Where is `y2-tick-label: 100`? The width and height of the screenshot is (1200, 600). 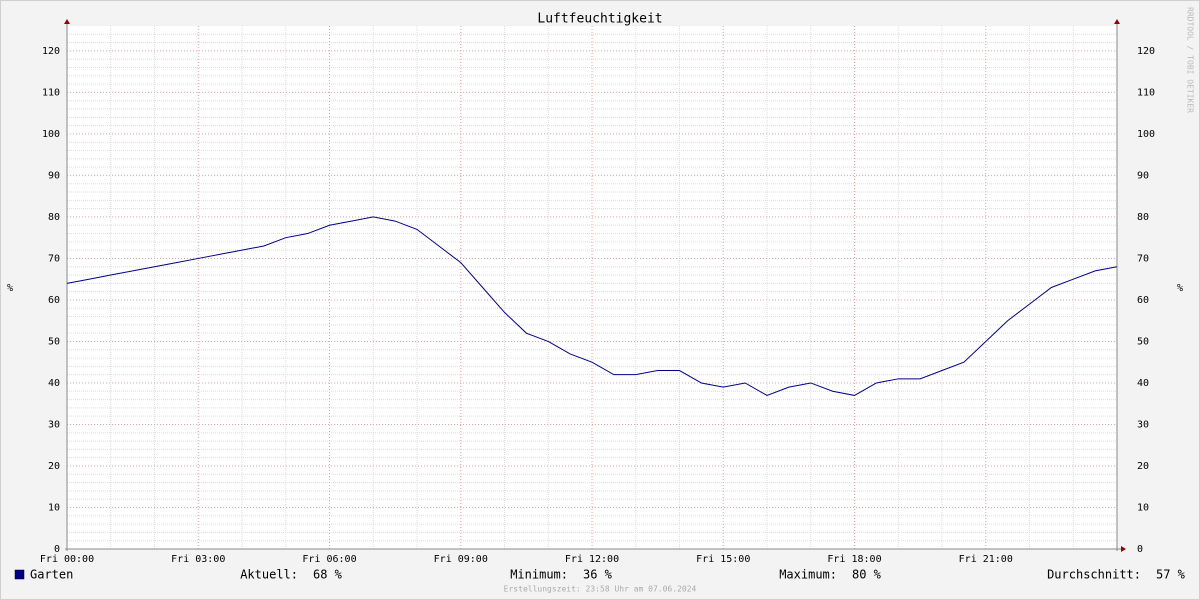 y2-tick-label: 100 is located at coordinates (1146, 134).